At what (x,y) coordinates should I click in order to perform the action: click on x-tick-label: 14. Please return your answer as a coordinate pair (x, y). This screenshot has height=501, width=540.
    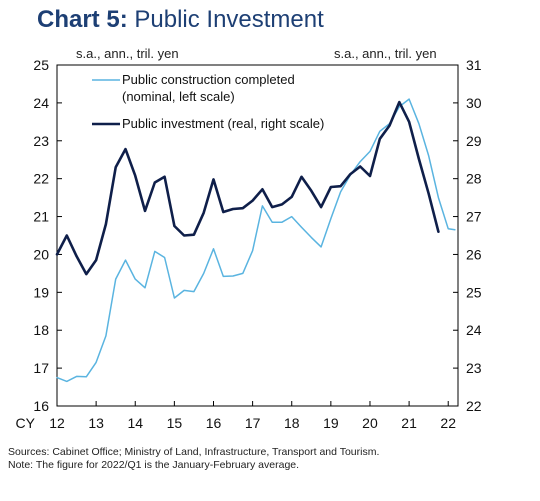
    Looking at the image, I should click on (135, 423).